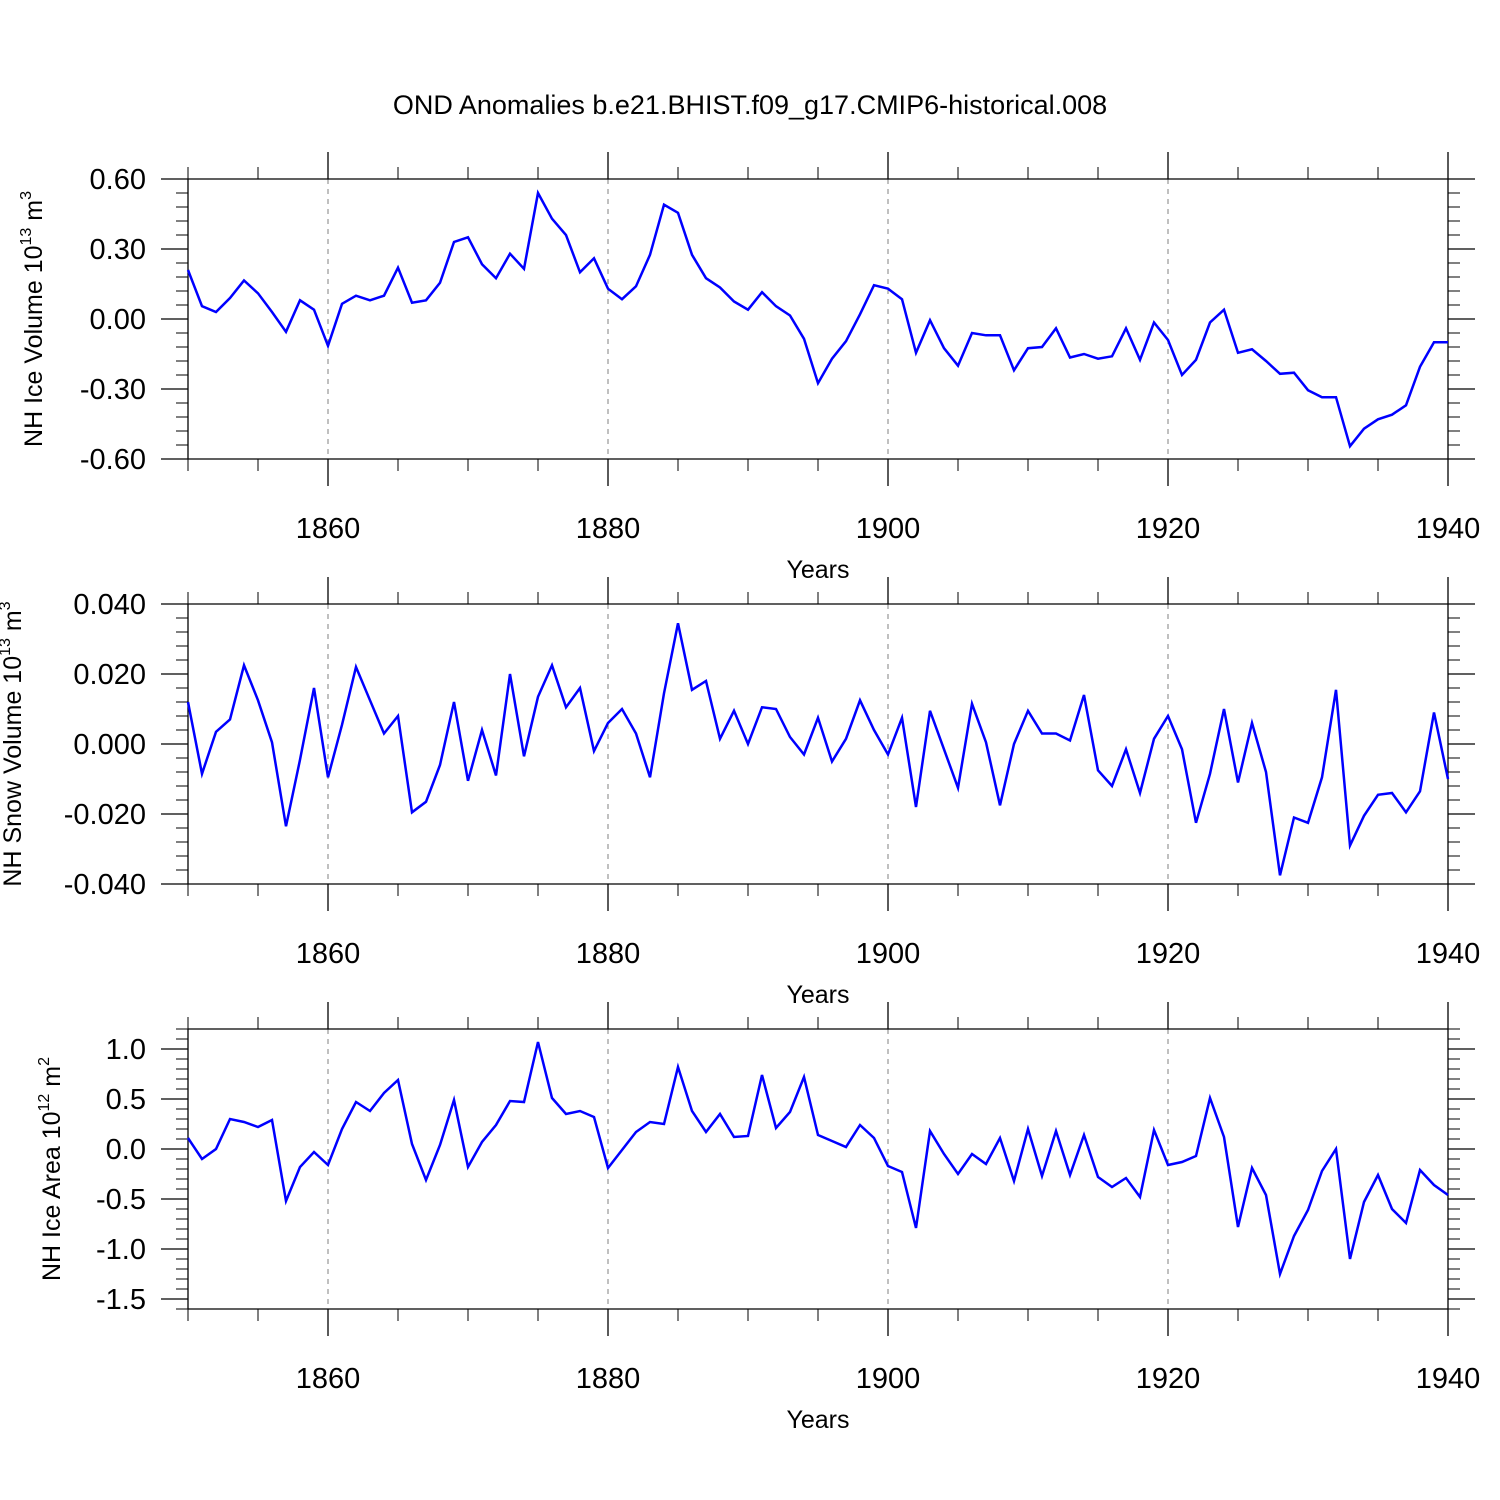  What do you see at coordinates (44, 1061) in the screenshot?
I see `y-axis-title-ylabel-unit-exp: 2` at bounding box center [44, 1061].